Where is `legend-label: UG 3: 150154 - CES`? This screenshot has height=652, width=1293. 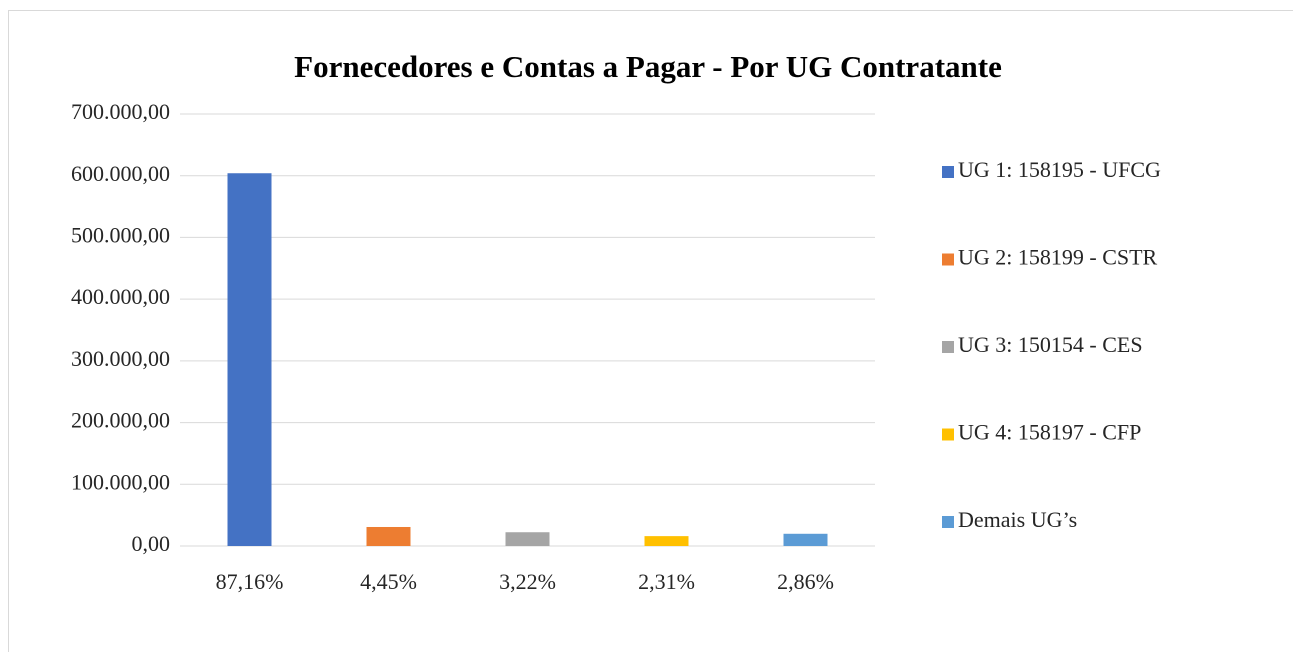
legend-label: UG 3: 150154 - CES is located at coordinates (1050, 344).